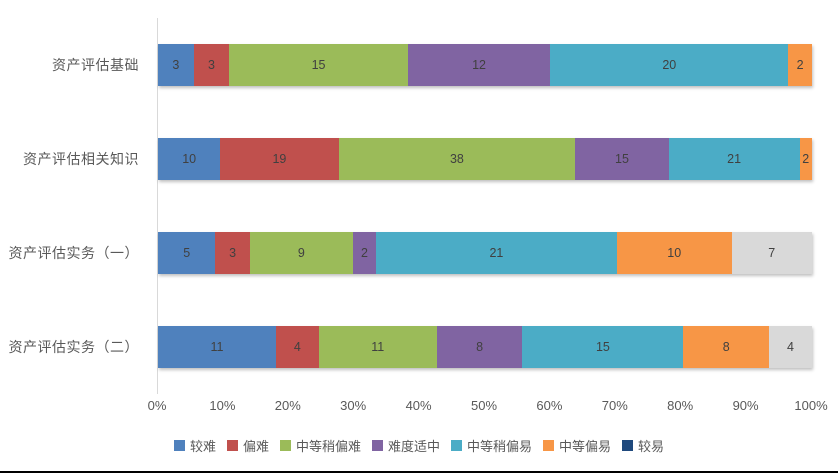  What do you see at coordinates (549, 405) in the screenshot?
I see `x-axis-tick-label: 60%` at bounding box center [549, 405].